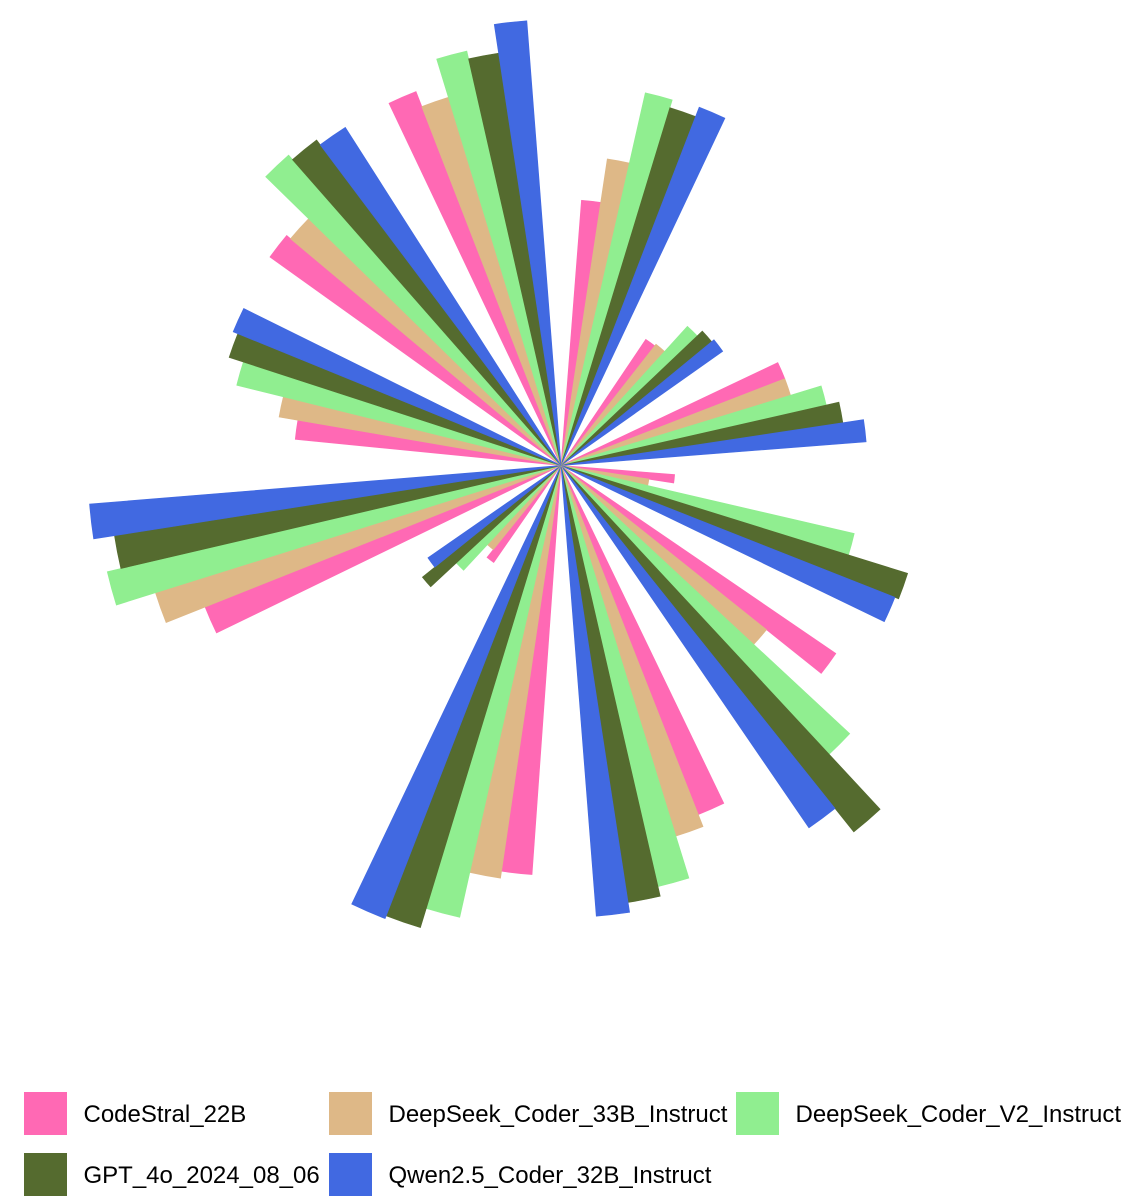 The height and width of the screenshot is (1202, 1130). What do you see at coordinates (558, 1114) in the screenshot?
I see `svg-text: DeepSeek_Coder_33B_Instruct` at bounding box center [558, 1114].